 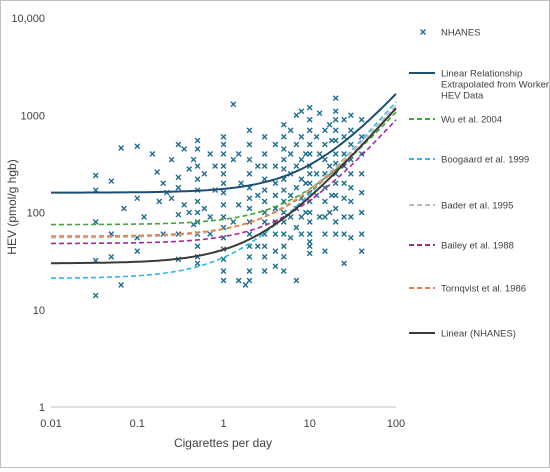 What do you see at coordinates (223, 424) in the screenshot?
I see `x-tick-label: 1` at bounding box center [223, 424].